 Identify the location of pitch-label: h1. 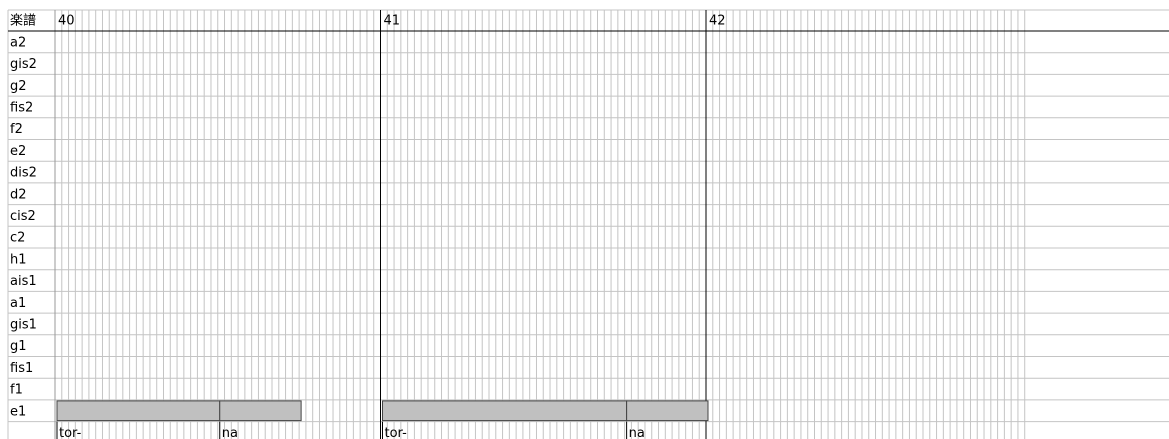
(18, 259).